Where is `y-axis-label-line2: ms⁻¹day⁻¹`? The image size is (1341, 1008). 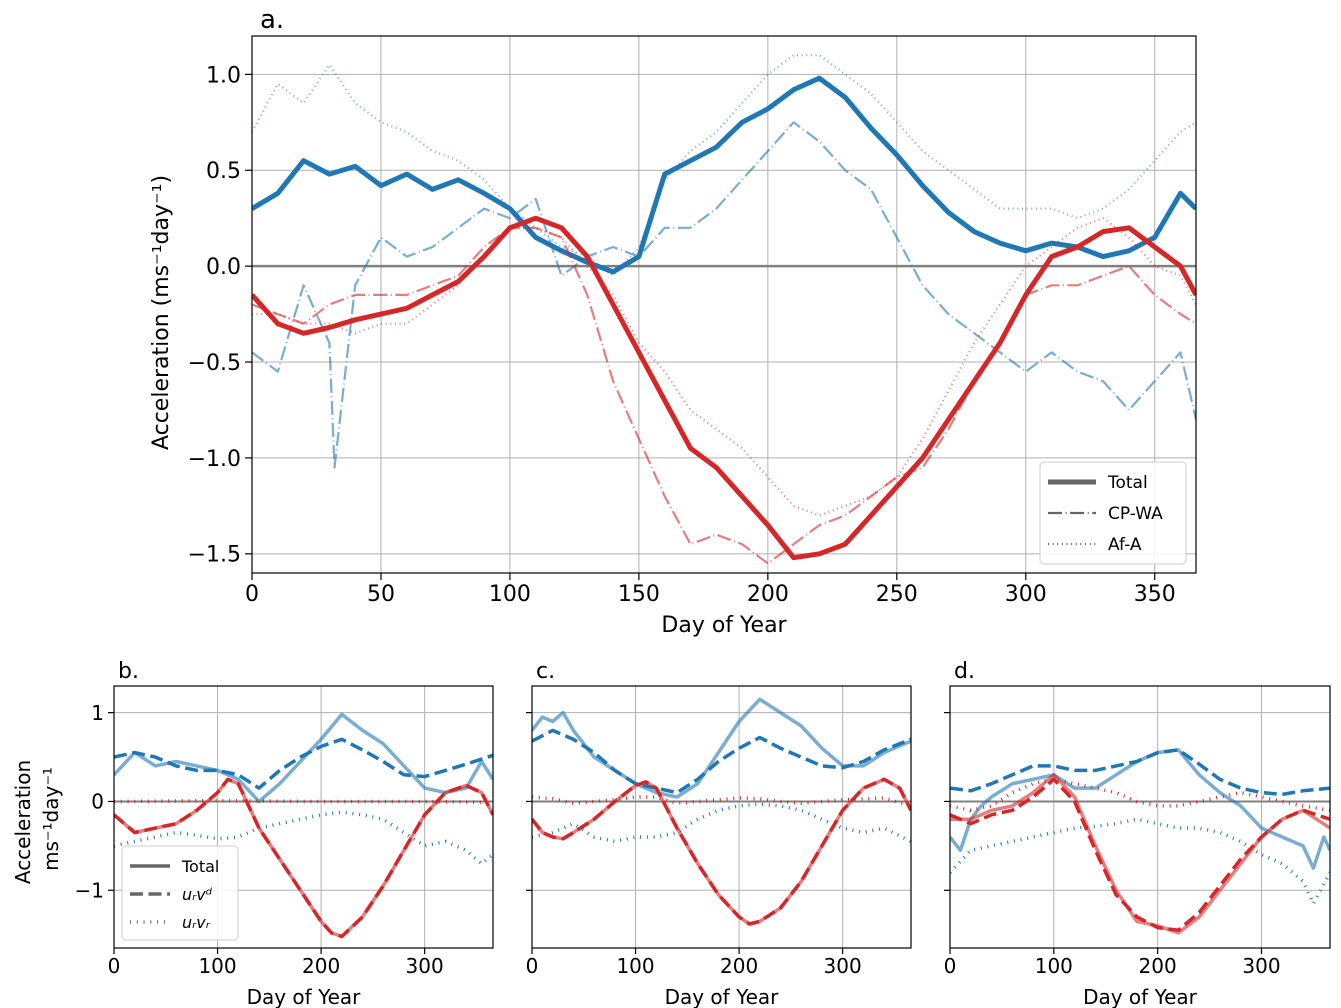
y-axis-label-line2: ms⁻¹day⁻¹ is located at coordinates (51, 819).